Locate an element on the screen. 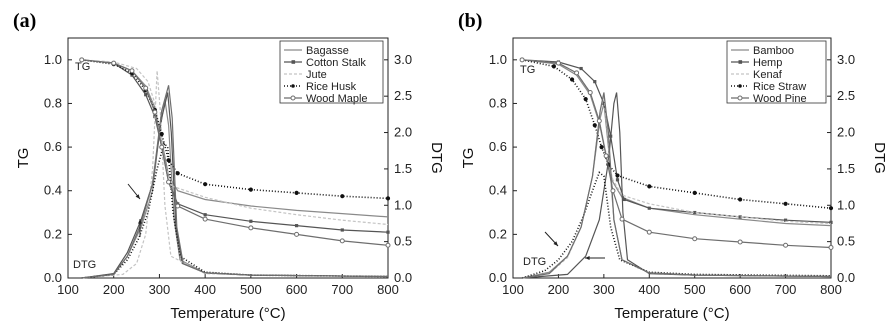  y-left-tick-label: 0.0 is located at coordinates (53, 277).